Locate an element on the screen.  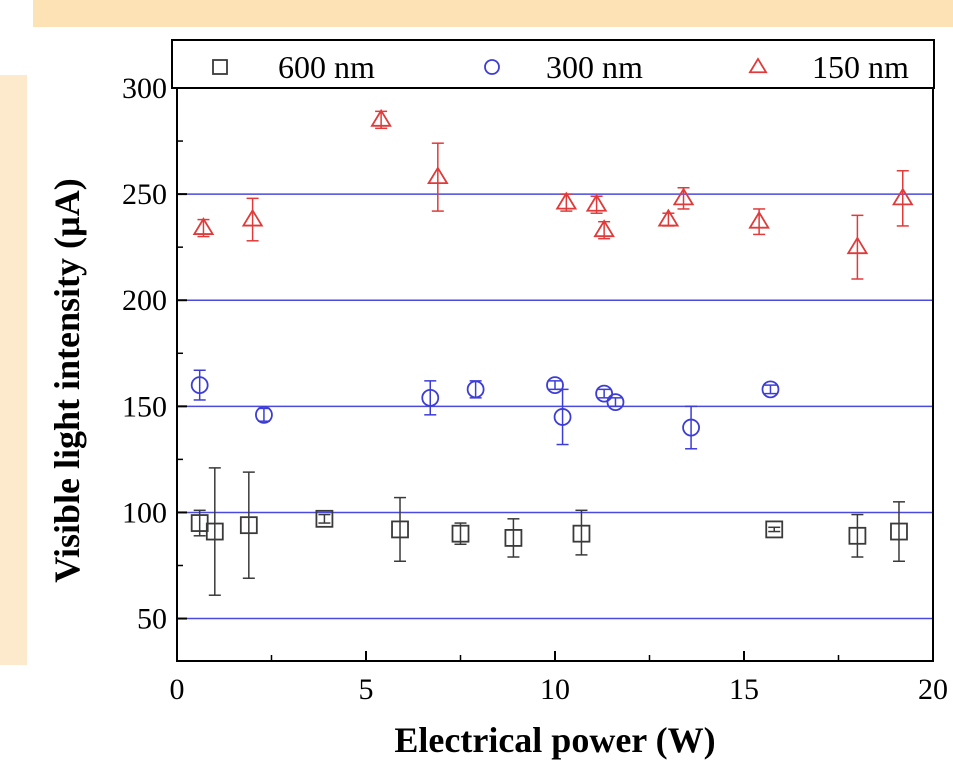
x-tick-label: 15 is located at coordinates (744, 689).